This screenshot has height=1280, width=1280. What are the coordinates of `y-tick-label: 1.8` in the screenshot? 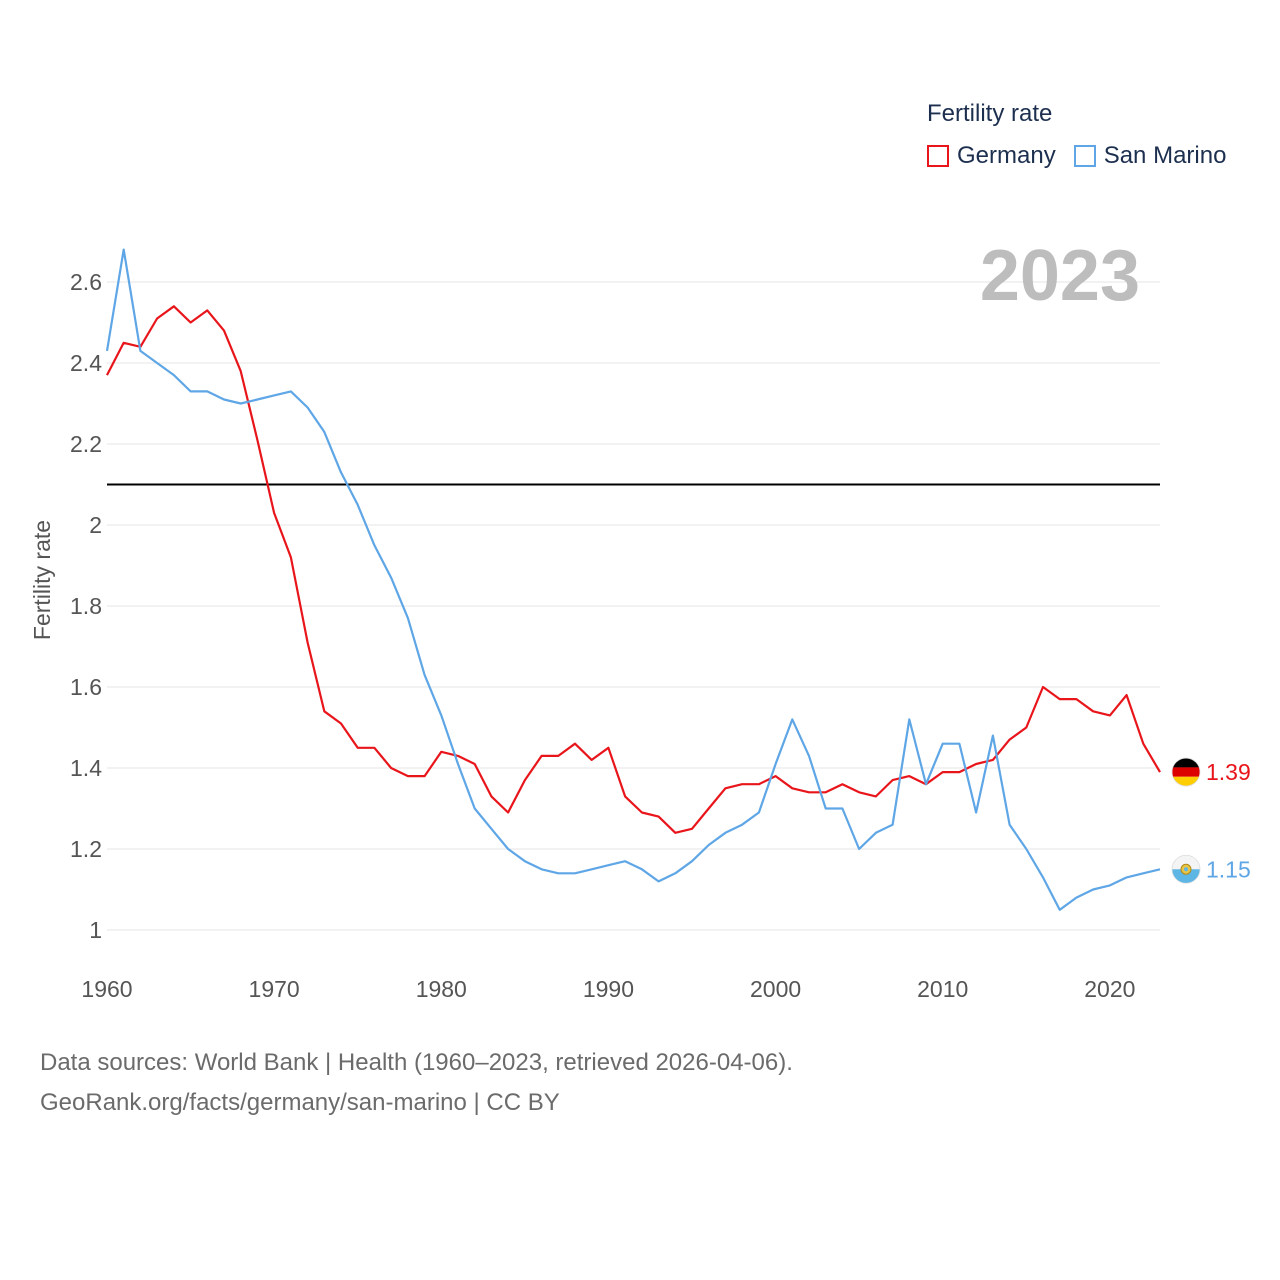 It's located at (86, 606).